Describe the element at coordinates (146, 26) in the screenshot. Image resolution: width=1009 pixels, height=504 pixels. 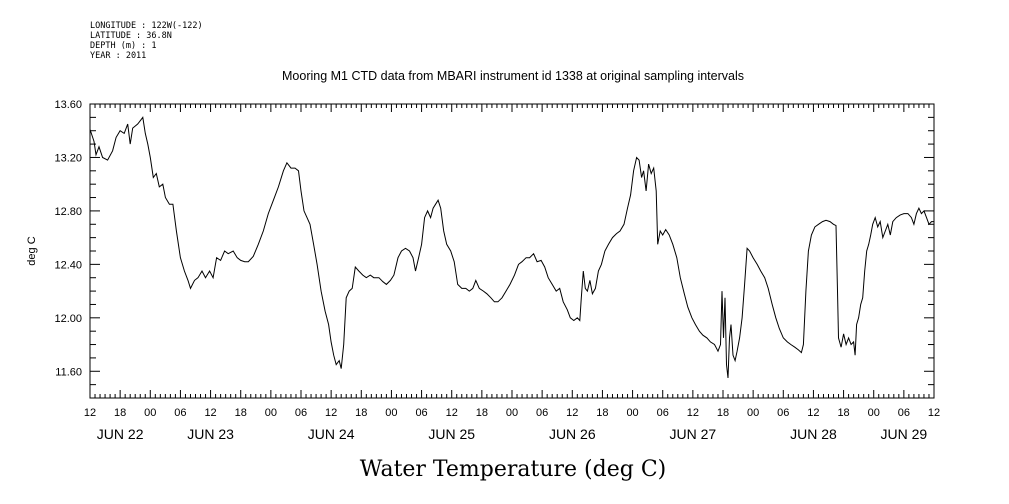
I see `longitude-text: LONGITUDE : 122W(-122)` at that location.